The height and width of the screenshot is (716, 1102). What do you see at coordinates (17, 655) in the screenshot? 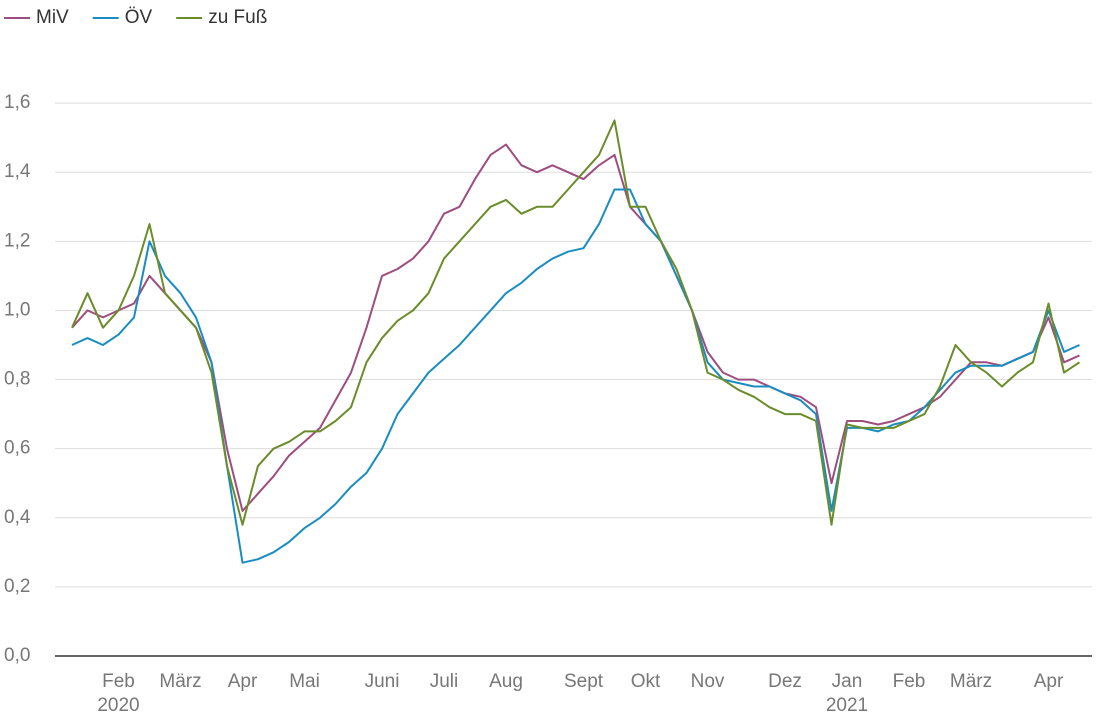
I see `y-tick-label: 0,0` at bounding box center [17, 655].